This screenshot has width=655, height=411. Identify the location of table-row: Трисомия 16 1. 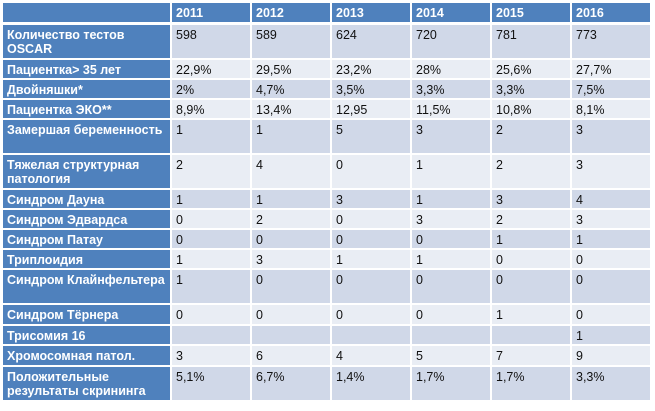
(327, 336).